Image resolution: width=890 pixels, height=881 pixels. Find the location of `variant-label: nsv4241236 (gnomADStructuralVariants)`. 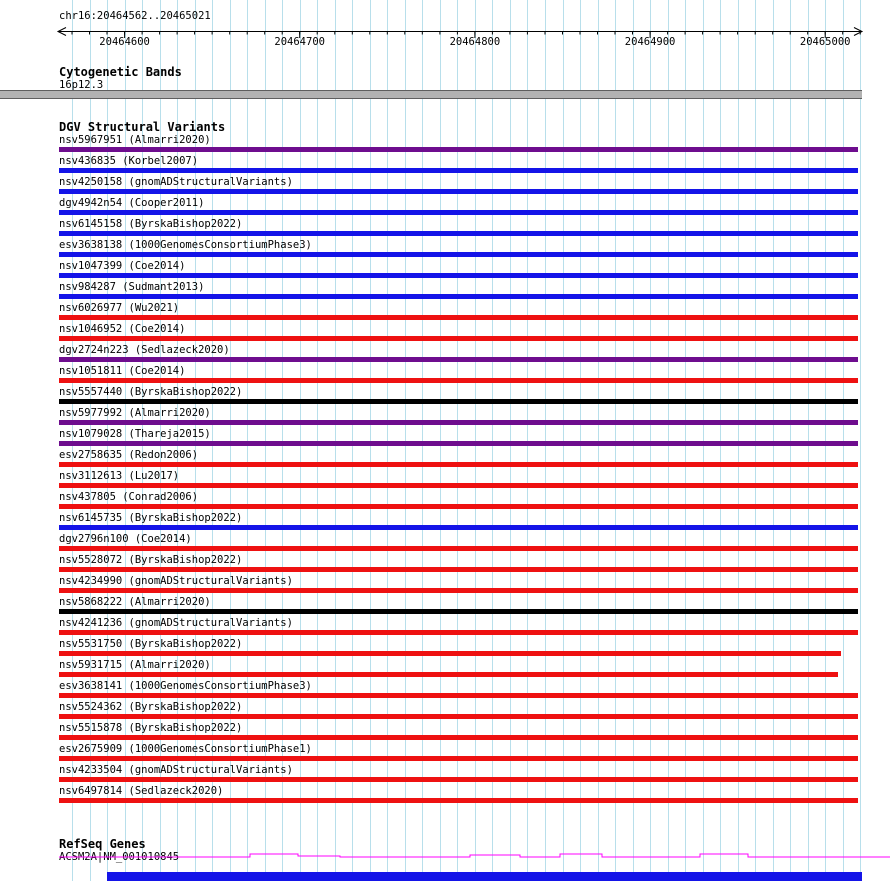

variant-label: nsv4241236 (gnomADStructuralVariants) is located at coordinates (176, 623).